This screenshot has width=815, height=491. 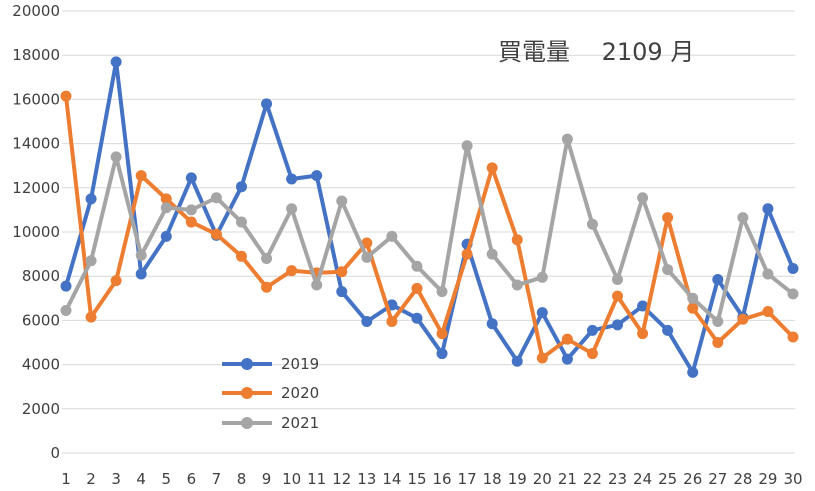 I want to click on x-tick-label: 11, so click(x=316, y=479).